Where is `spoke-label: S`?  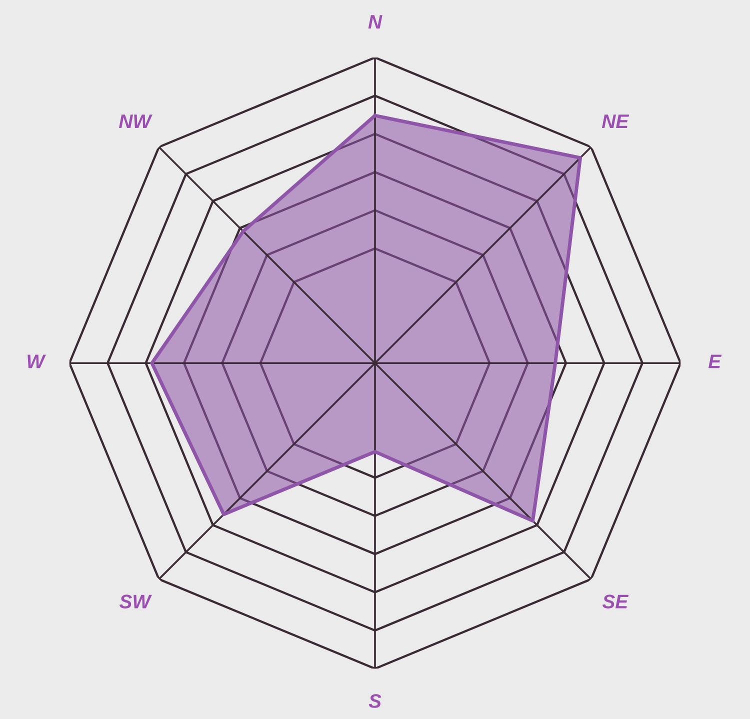
spoke-label: S is located at coordinates (375, 701).